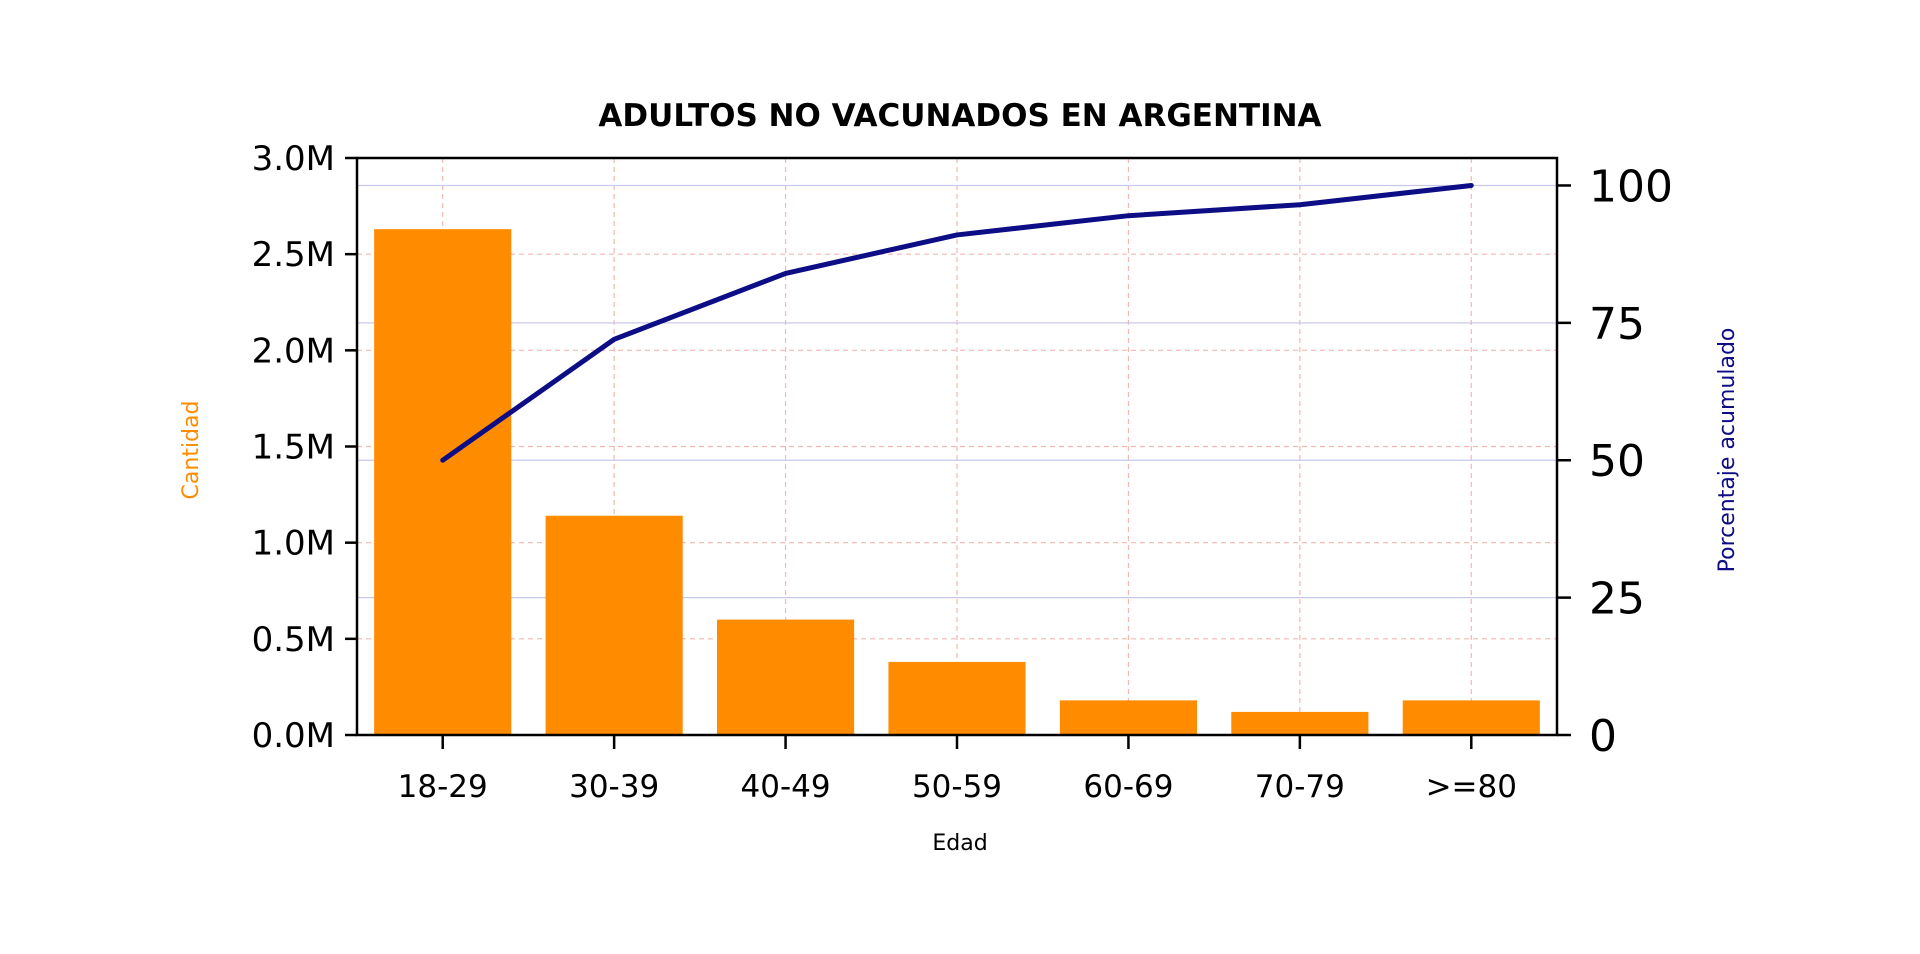 Image resolution: width=1920 pixels, height=954 pixels. What do you see at coordinates (1603, 736) in the screenshot?
I see `y2-tick-label-0: 0` at bounding box center [1603, 736].